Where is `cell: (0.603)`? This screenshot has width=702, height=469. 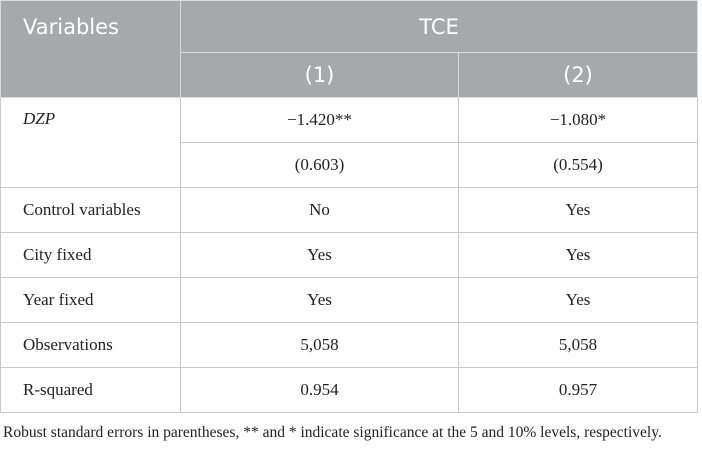 cell: (0.603) is located at coordinates (319, 165).